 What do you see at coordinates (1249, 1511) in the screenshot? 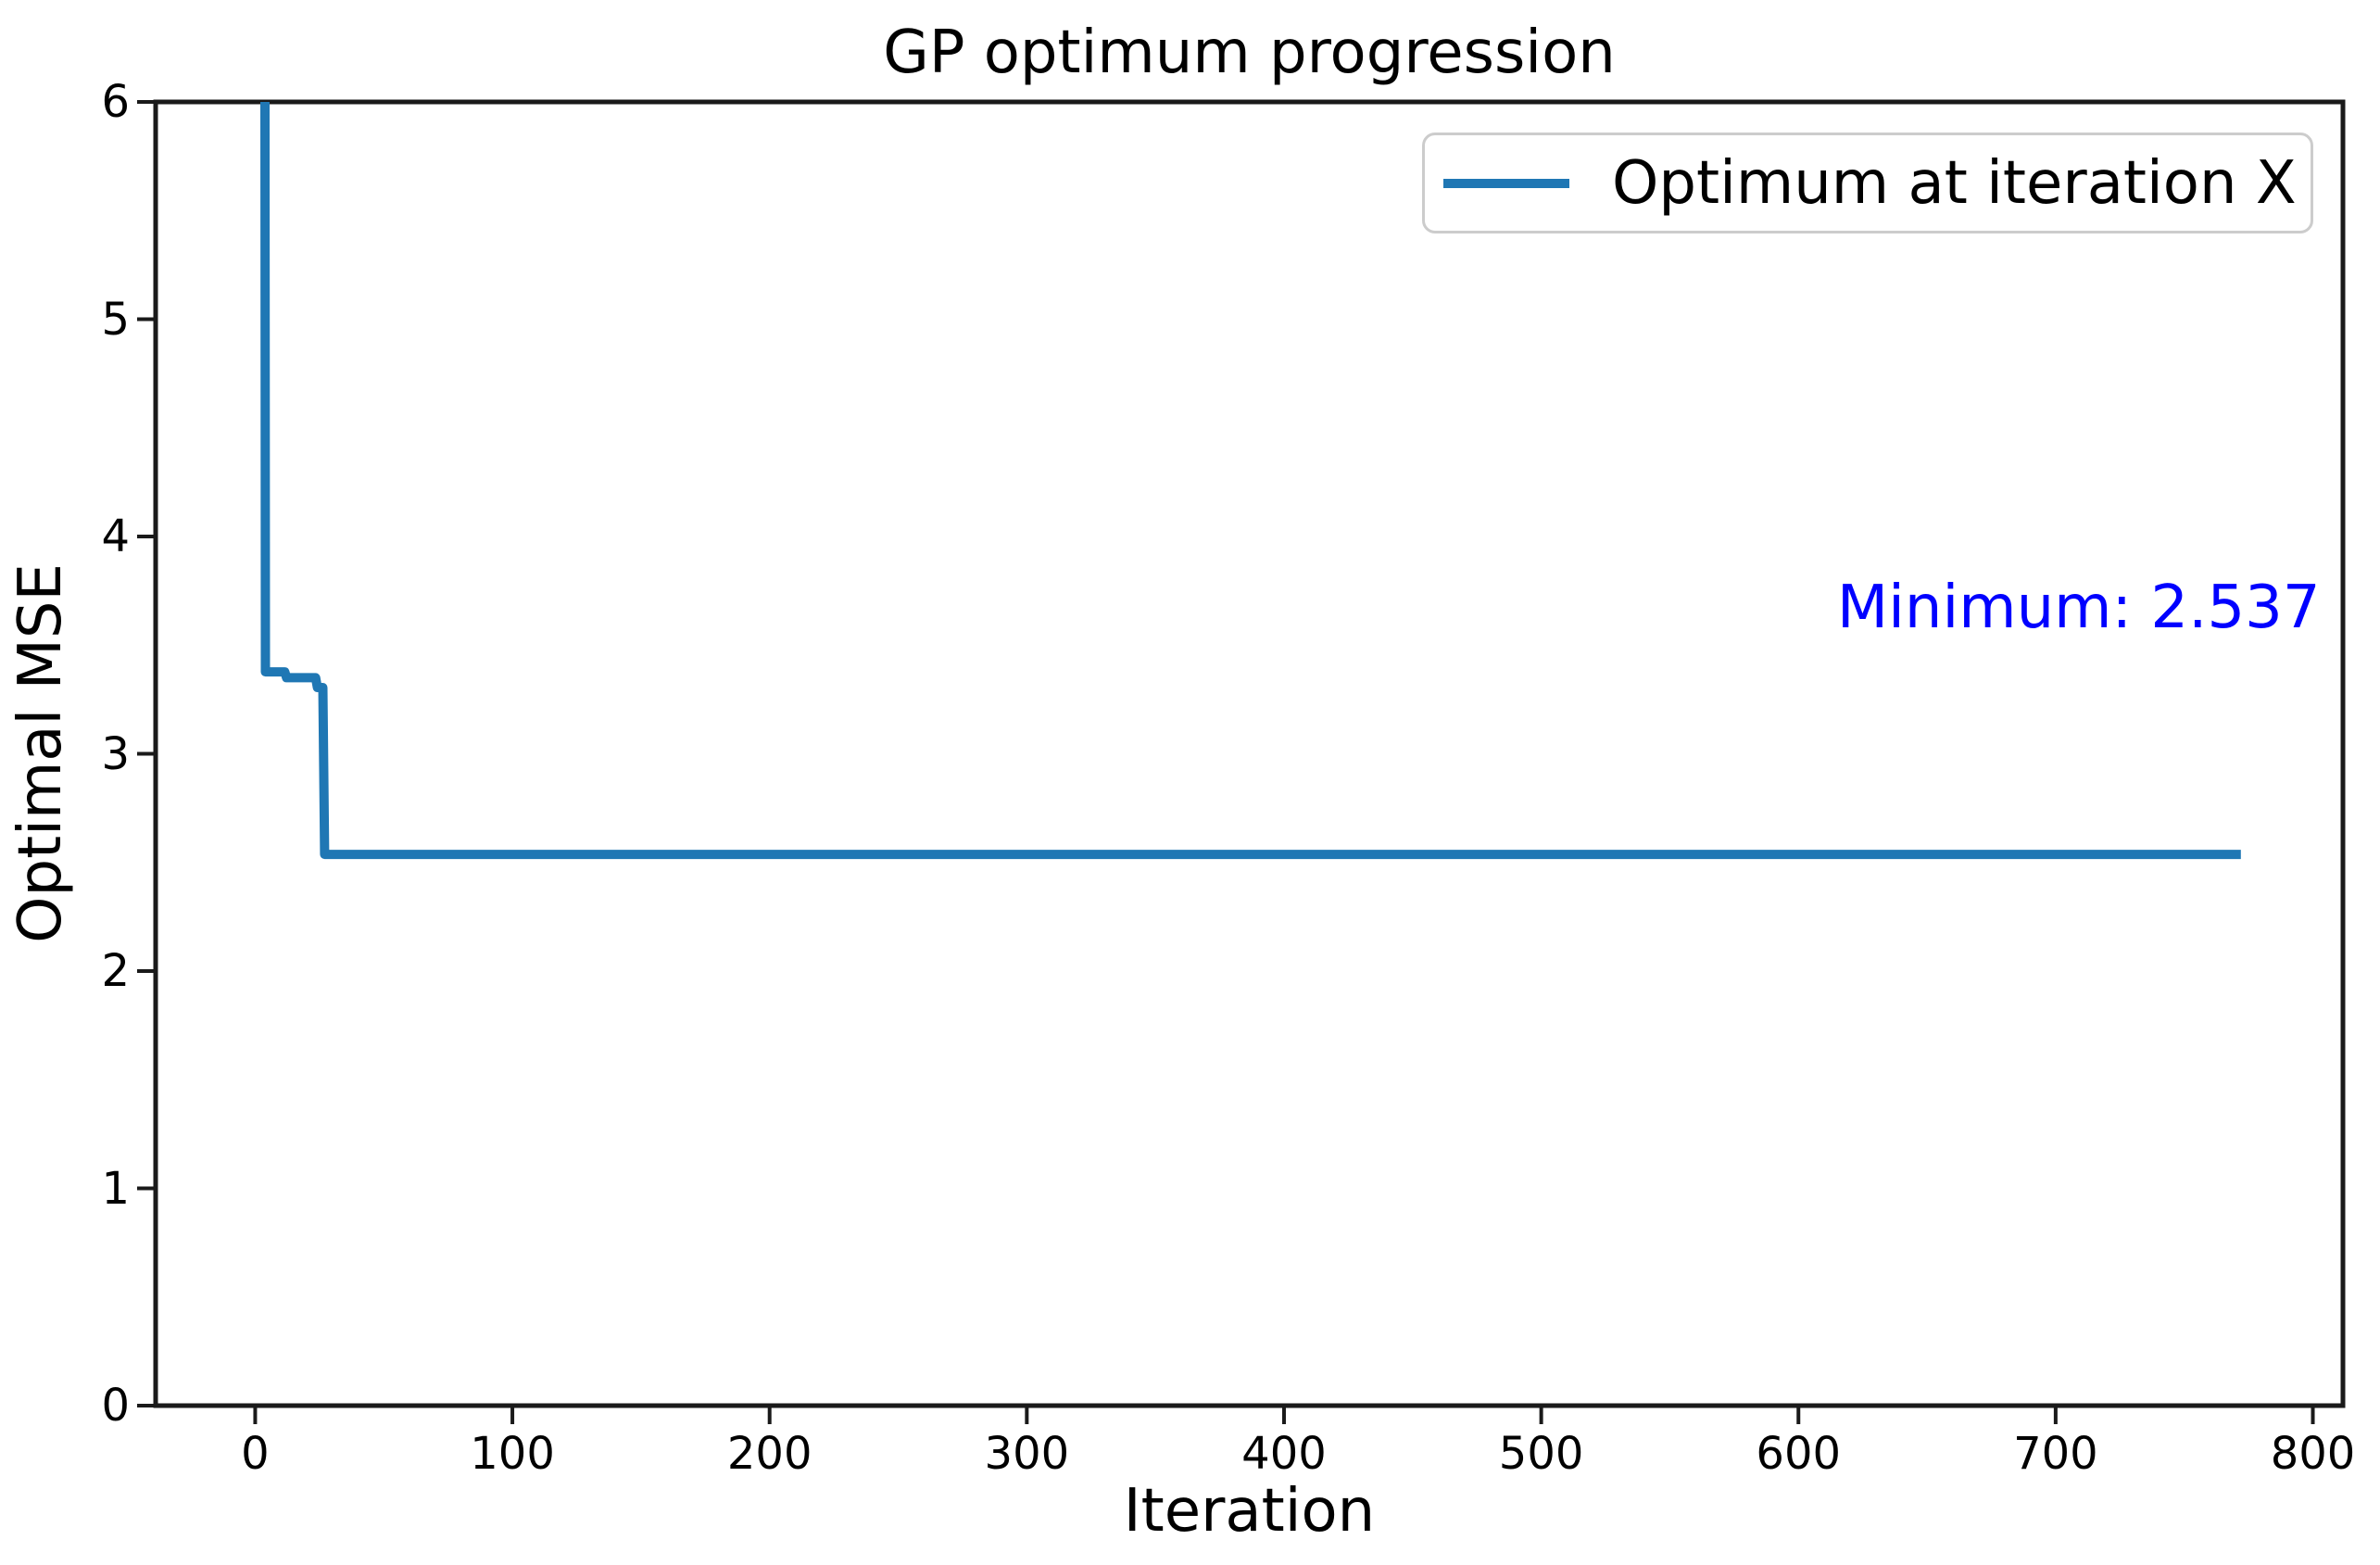
I see `x-axis-label: Iteration` at bounding box center [1249, 1511].